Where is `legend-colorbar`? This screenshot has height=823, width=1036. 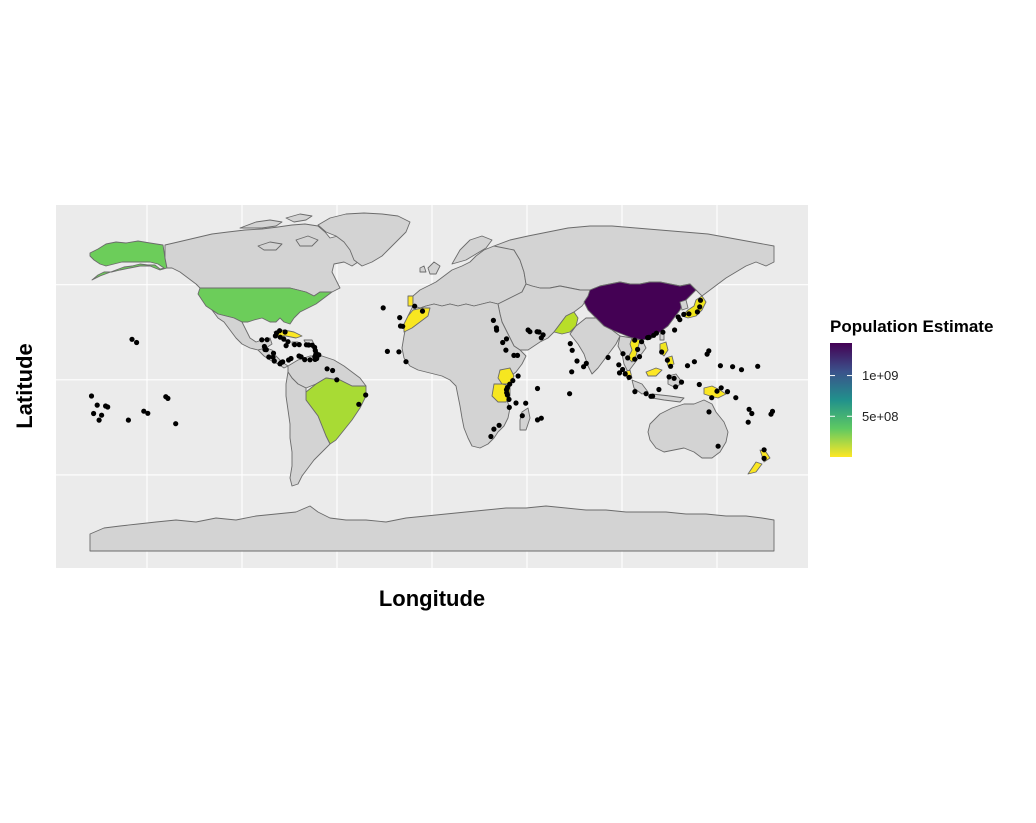
legend-colorbar is located at coordinates (841, 400).